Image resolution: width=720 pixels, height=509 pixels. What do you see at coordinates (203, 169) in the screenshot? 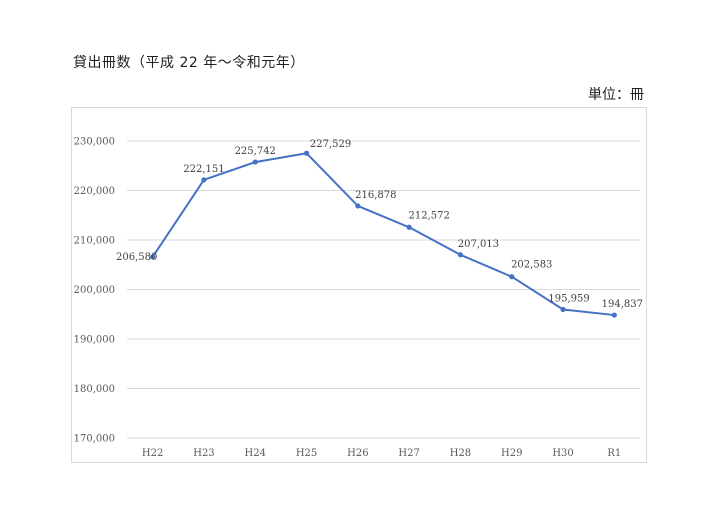
I see `data-label: 222,151` at bounding box center [203, 169].